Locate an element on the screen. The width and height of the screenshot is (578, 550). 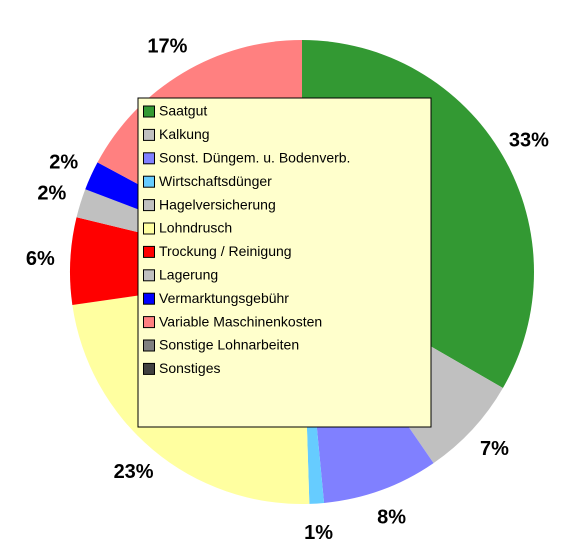
legend-label: Sonstiges is located at coordinates (189, 368).